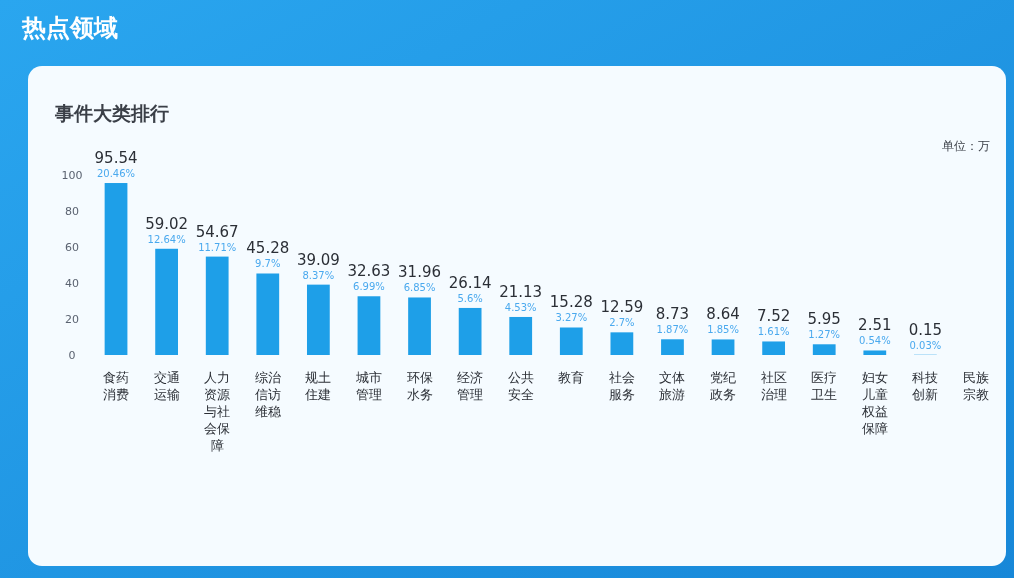 Image resolution: width=1014 pixels, height=578 pixels. I want to click on x-tick-label: 科技创新, so click(925, 386).